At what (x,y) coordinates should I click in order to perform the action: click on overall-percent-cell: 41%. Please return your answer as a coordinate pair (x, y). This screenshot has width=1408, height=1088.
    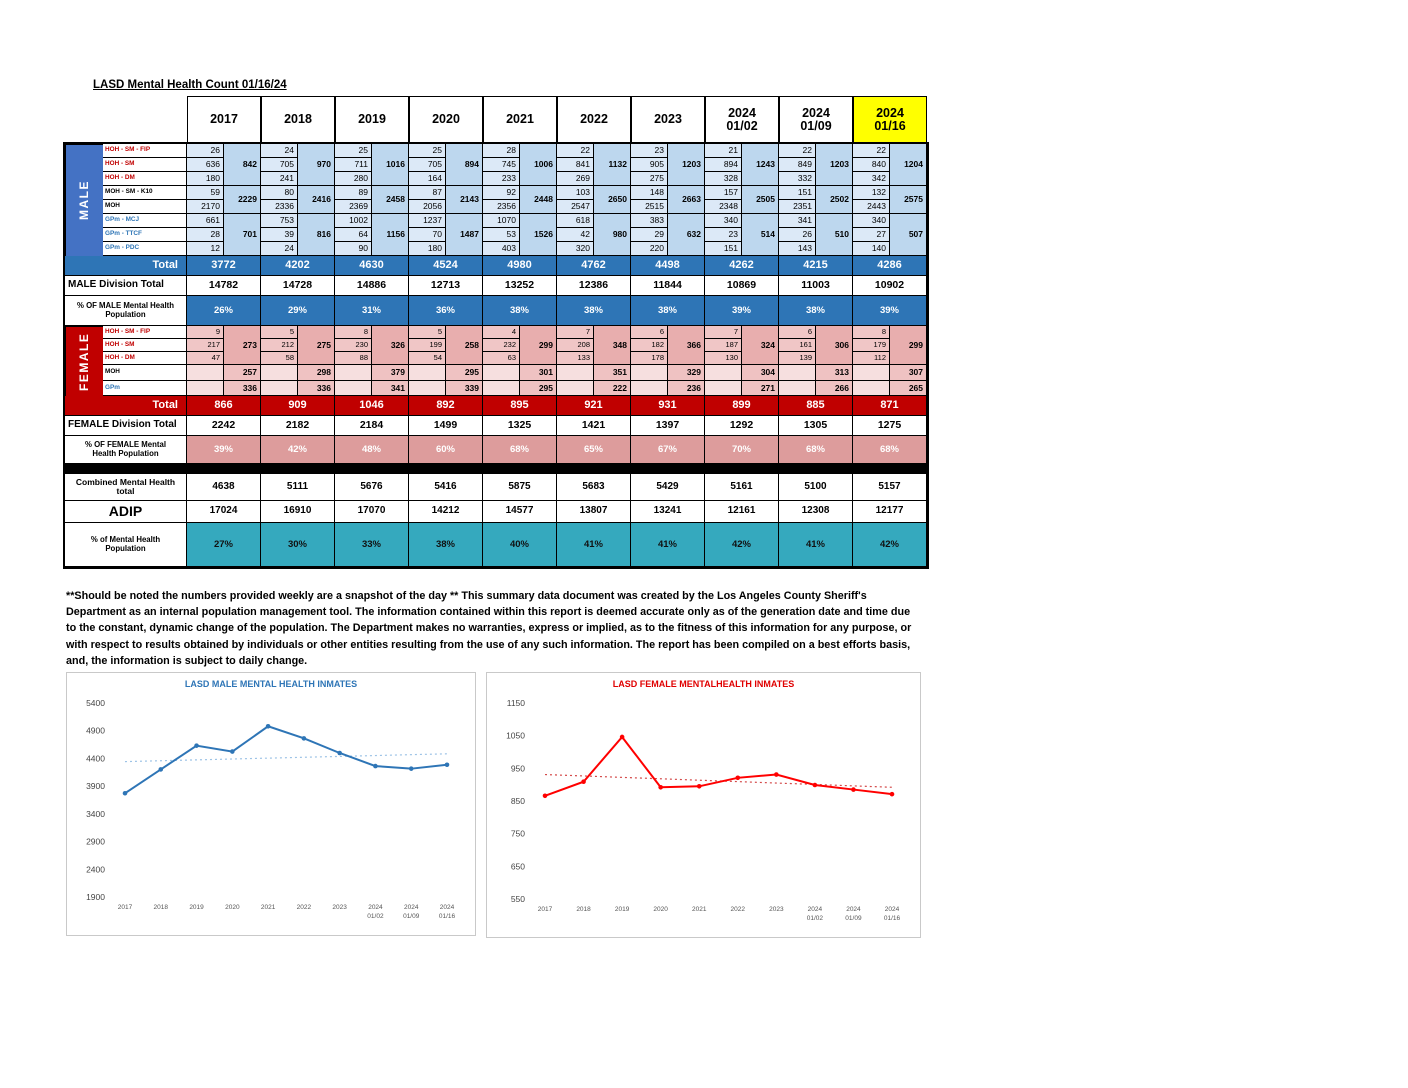
    Looking at the image, I should click on (816, 545).